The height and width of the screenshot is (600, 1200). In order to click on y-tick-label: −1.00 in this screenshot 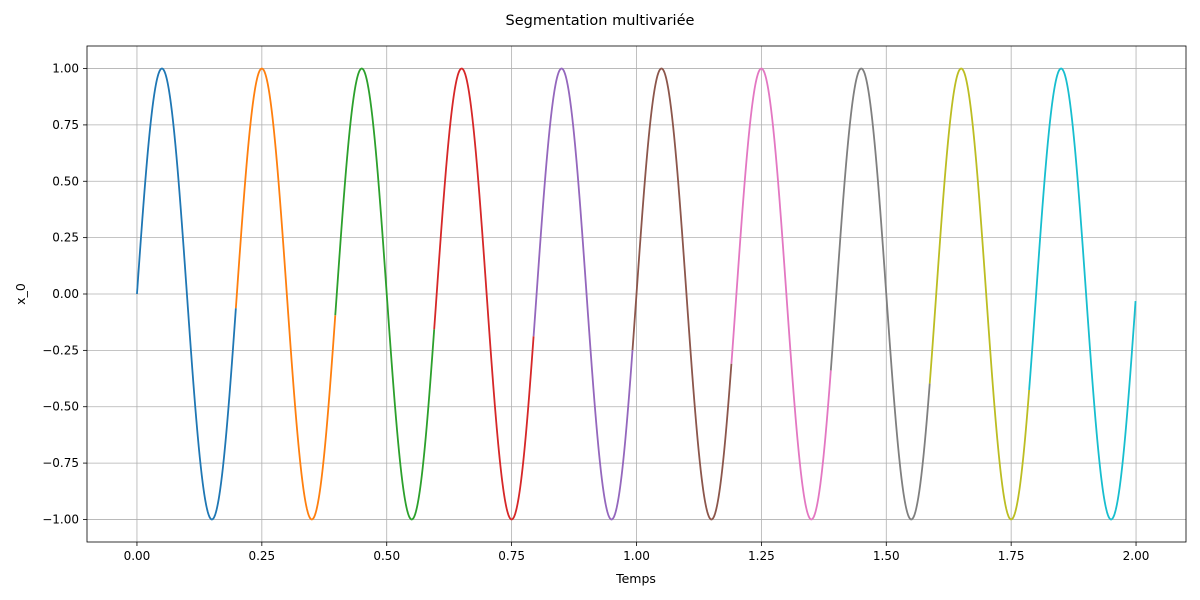, I will do `click(60, 519)`.